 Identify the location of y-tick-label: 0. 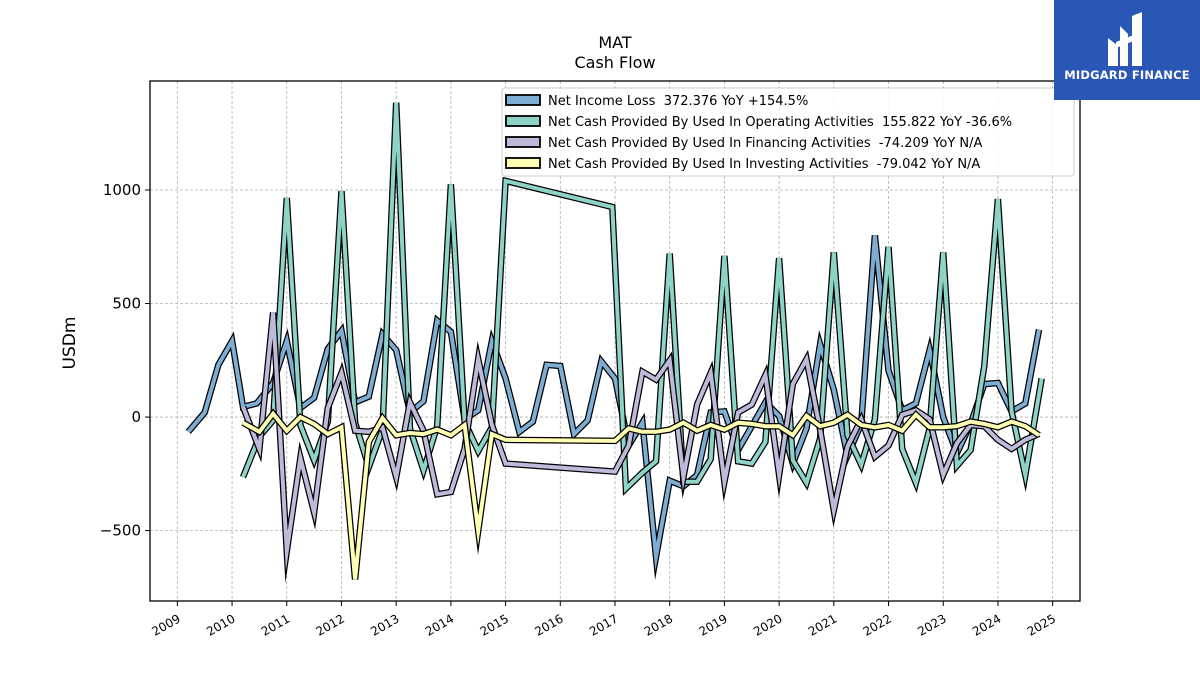
(136, 417).